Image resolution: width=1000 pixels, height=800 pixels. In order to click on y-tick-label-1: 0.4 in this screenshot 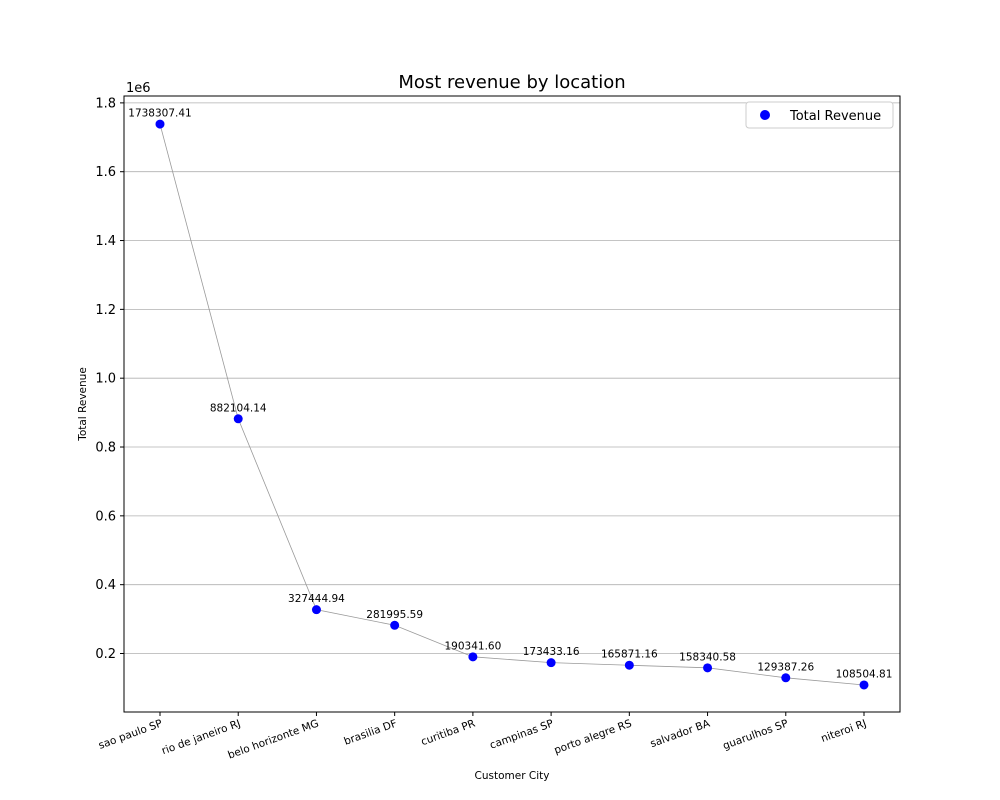, I will do `click(105, 585)`.